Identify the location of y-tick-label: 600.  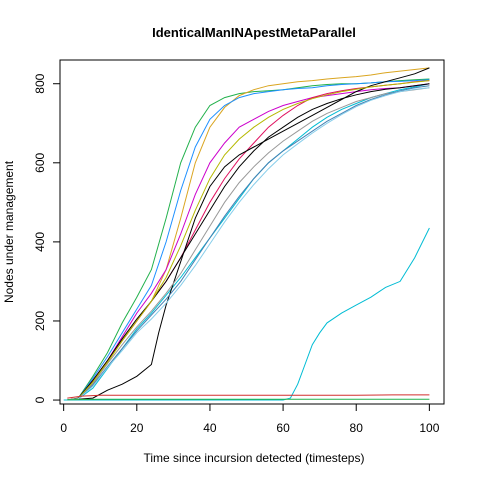
(40, 162).